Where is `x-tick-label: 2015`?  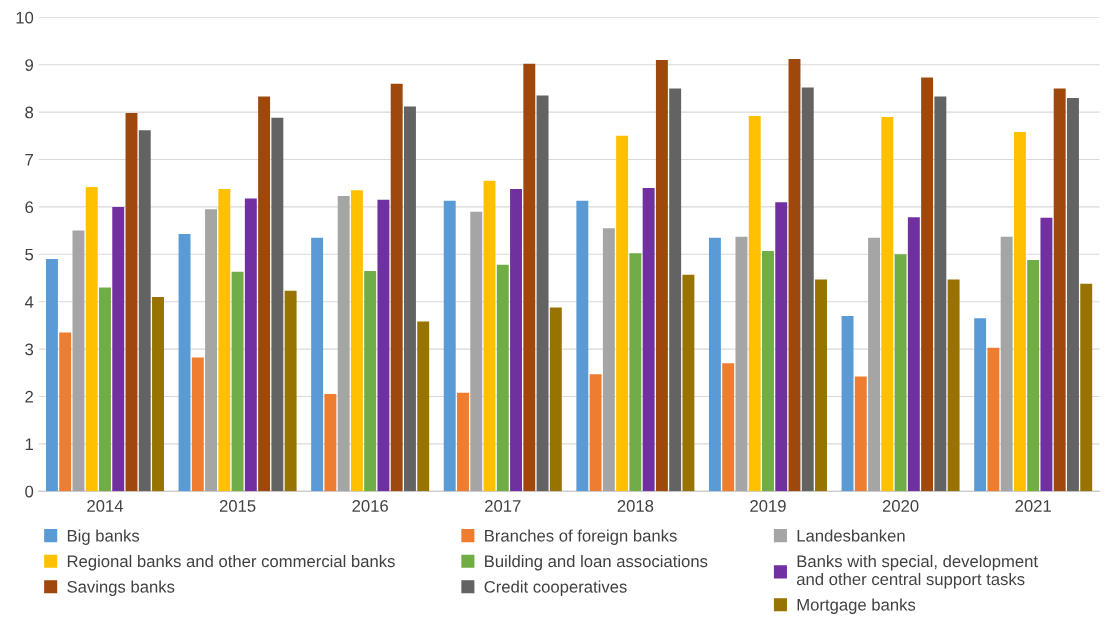
x-tick-label: 2015 is located at coordinates (237, 506).